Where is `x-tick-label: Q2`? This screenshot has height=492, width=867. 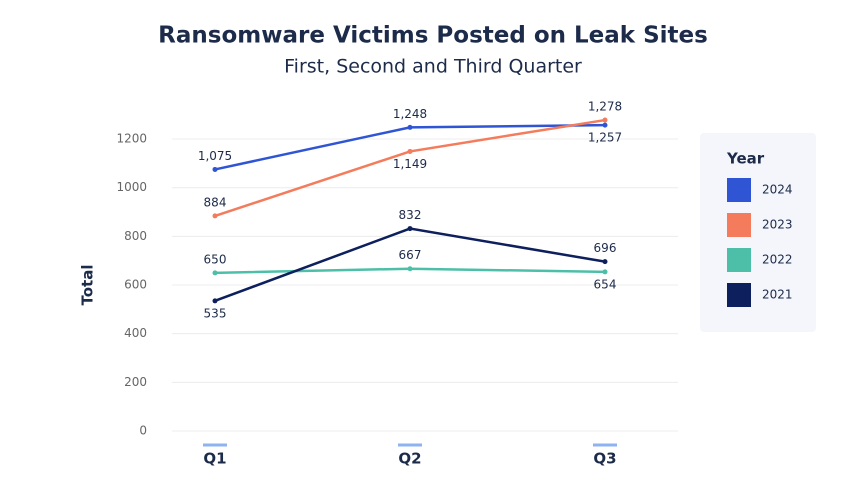
x-tick-label: Q2 is located at coordinates (409, 459).